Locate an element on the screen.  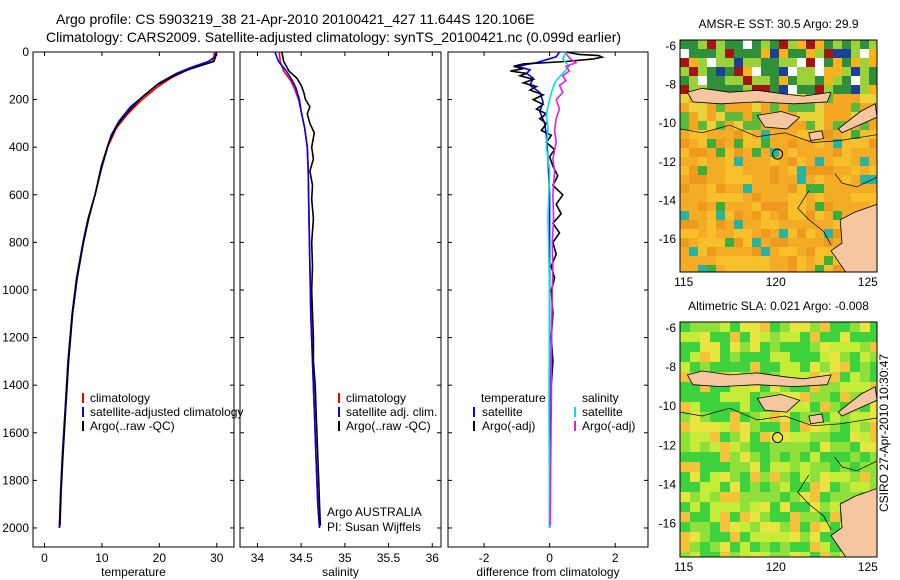
salinity-legend-label-1: satellite adj. clim. is located at coordinates (391, 412).